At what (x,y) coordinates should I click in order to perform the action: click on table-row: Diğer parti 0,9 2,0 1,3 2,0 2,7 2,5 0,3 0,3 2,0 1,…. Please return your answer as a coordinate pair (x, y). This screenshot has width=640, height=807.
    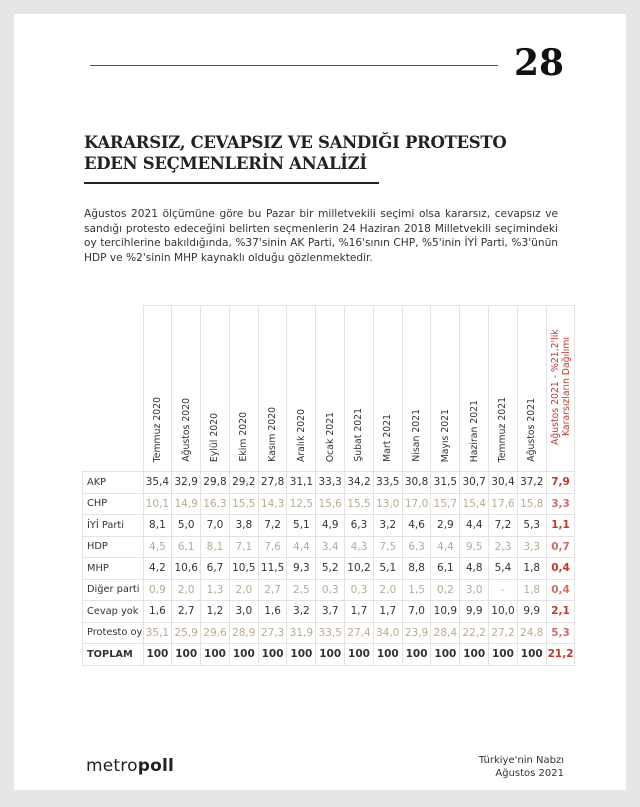
    Looking at the image, I should click on (329, 589).